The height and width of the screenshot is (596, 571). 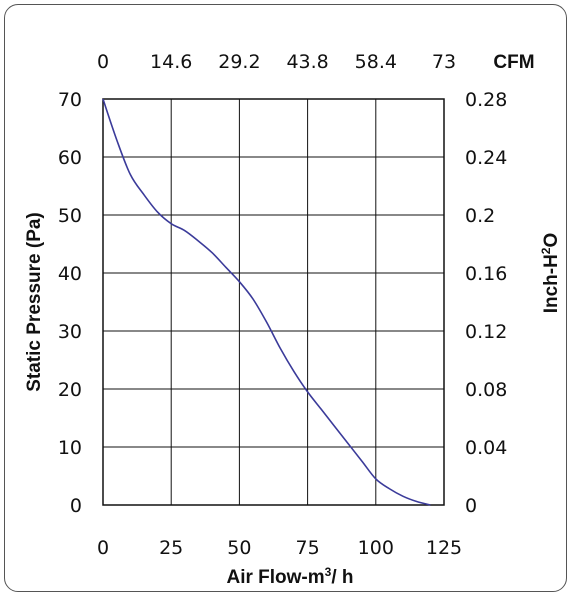 I want to click on top-axis-title: CFM, so click(x=513, y=62).